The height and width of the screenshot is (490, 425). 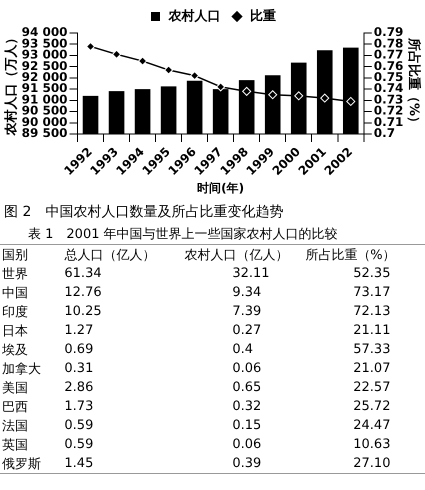 I want to click on text: 0.32, so click(x=247, y=406).